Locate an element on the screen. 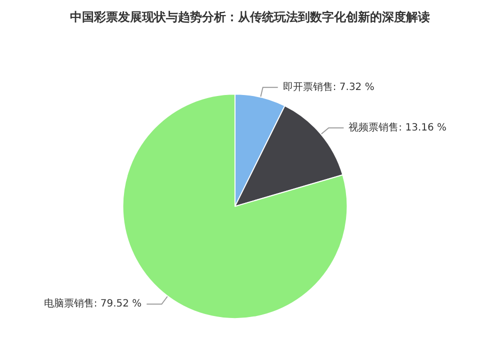  chart-title: 中国彩票发展现状与趋势分析：从传统玩法到数字化创新的深度解读 is located at coordinates (250, 17).